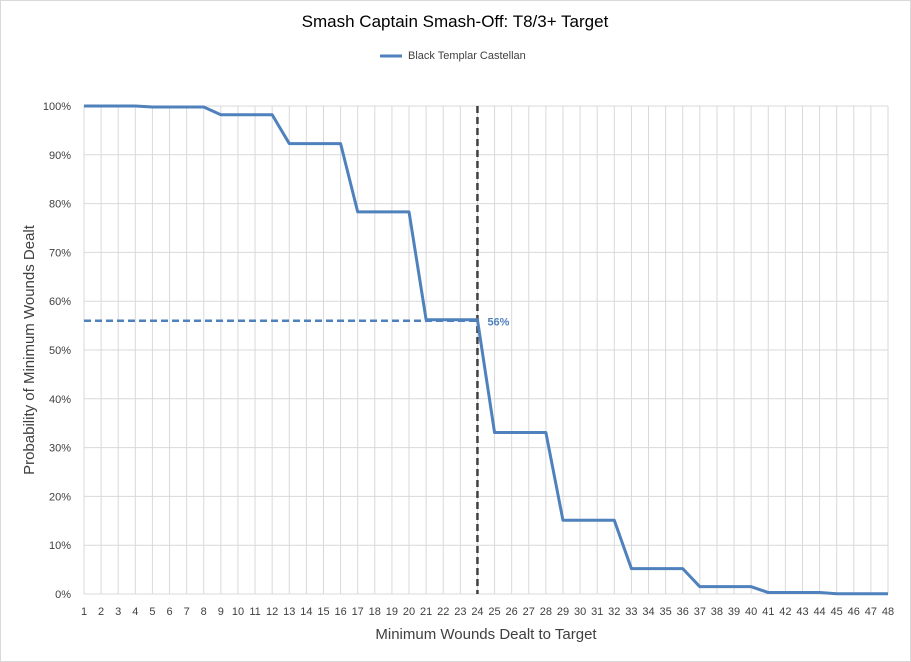 The width and height of the screenshot is (911, 662). What do you see at coordinates (306, 612) in the screenshot?
I see `x-tick-label: 14` at bounding box center [306, 612].